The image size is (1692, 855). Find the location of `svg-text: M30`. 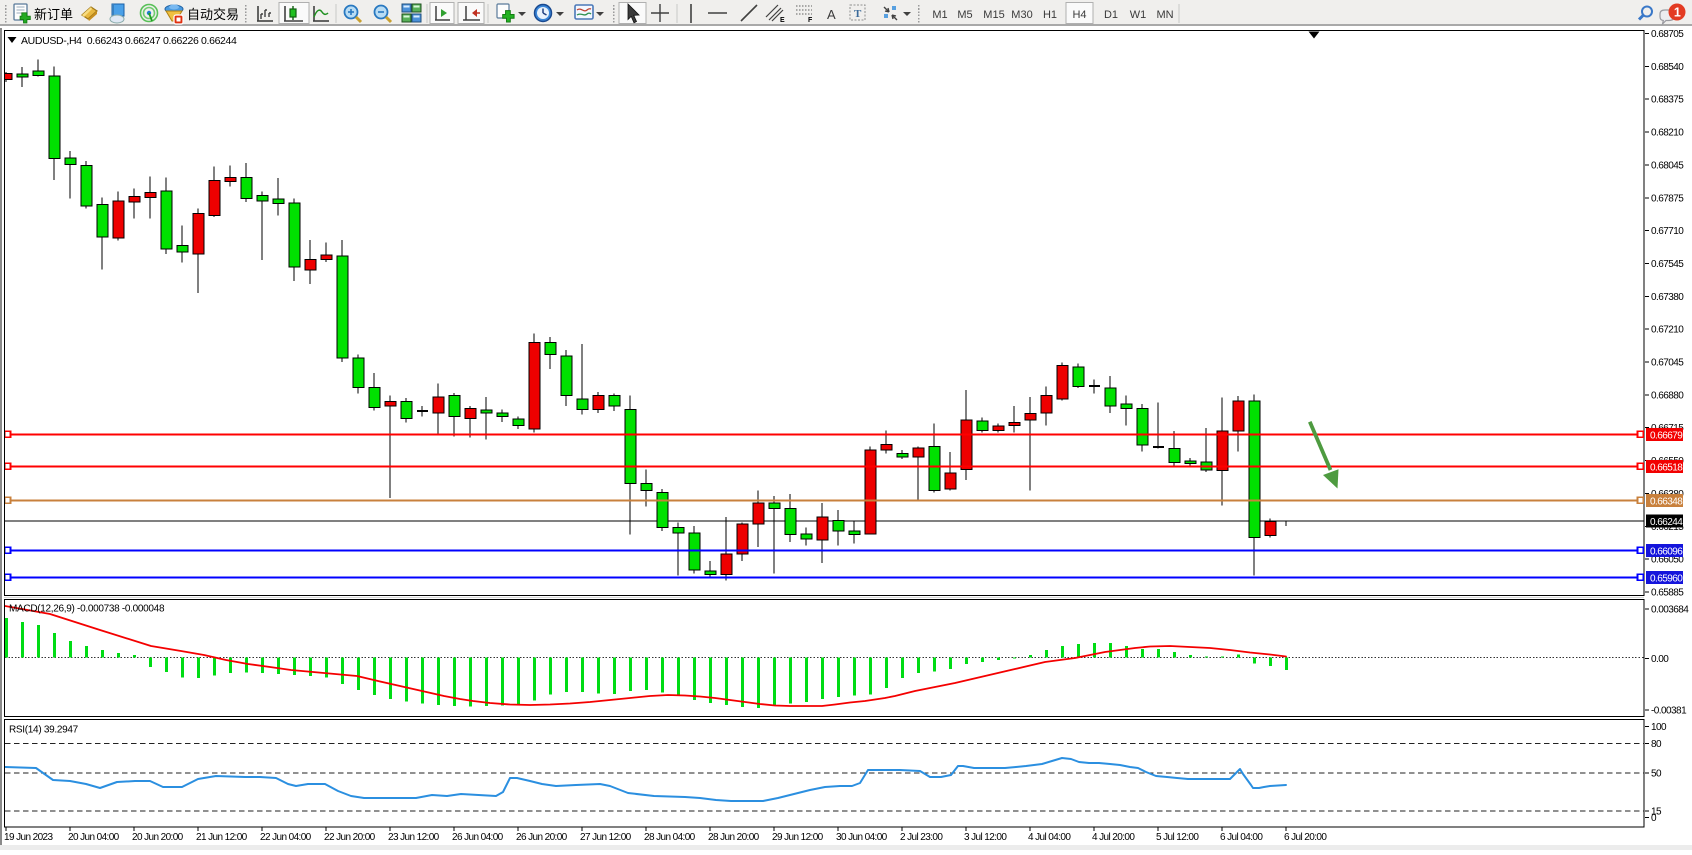

svg-text: M30 is located at coordinates (1021, 15).